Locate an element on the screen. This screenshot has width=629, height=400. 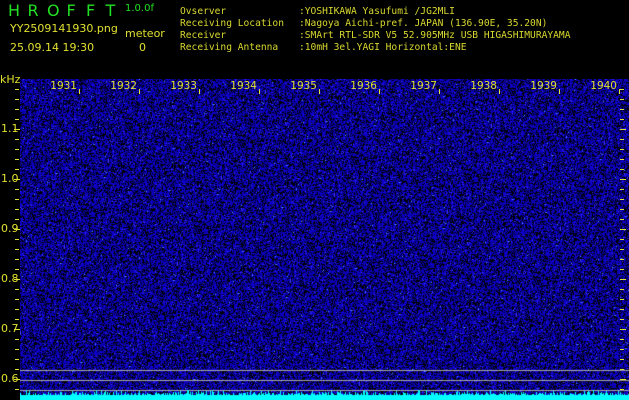
filename-label: YY2509141930.png is located at coordinates (64, 28).